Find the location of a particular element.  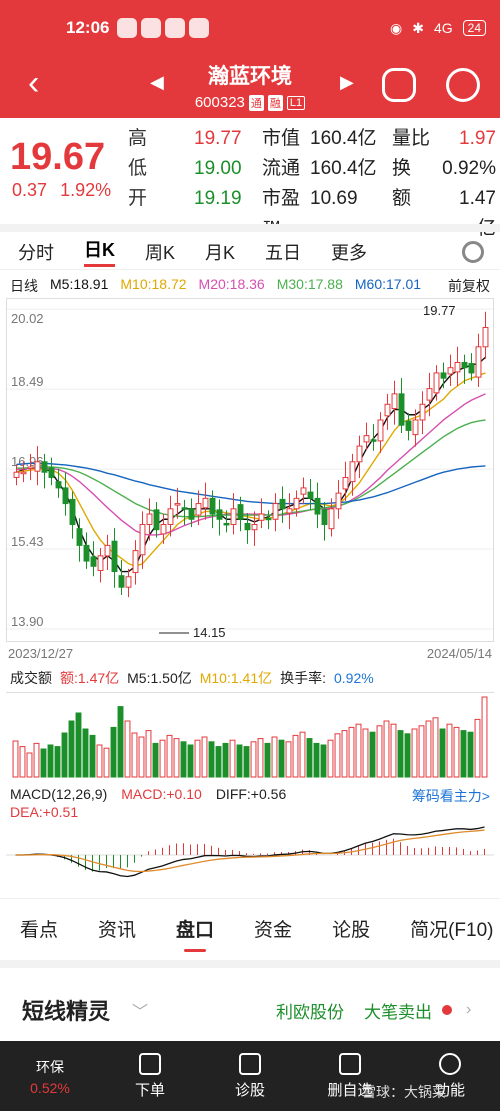

quote-label: 流通 is located at coordinates (281, 168).